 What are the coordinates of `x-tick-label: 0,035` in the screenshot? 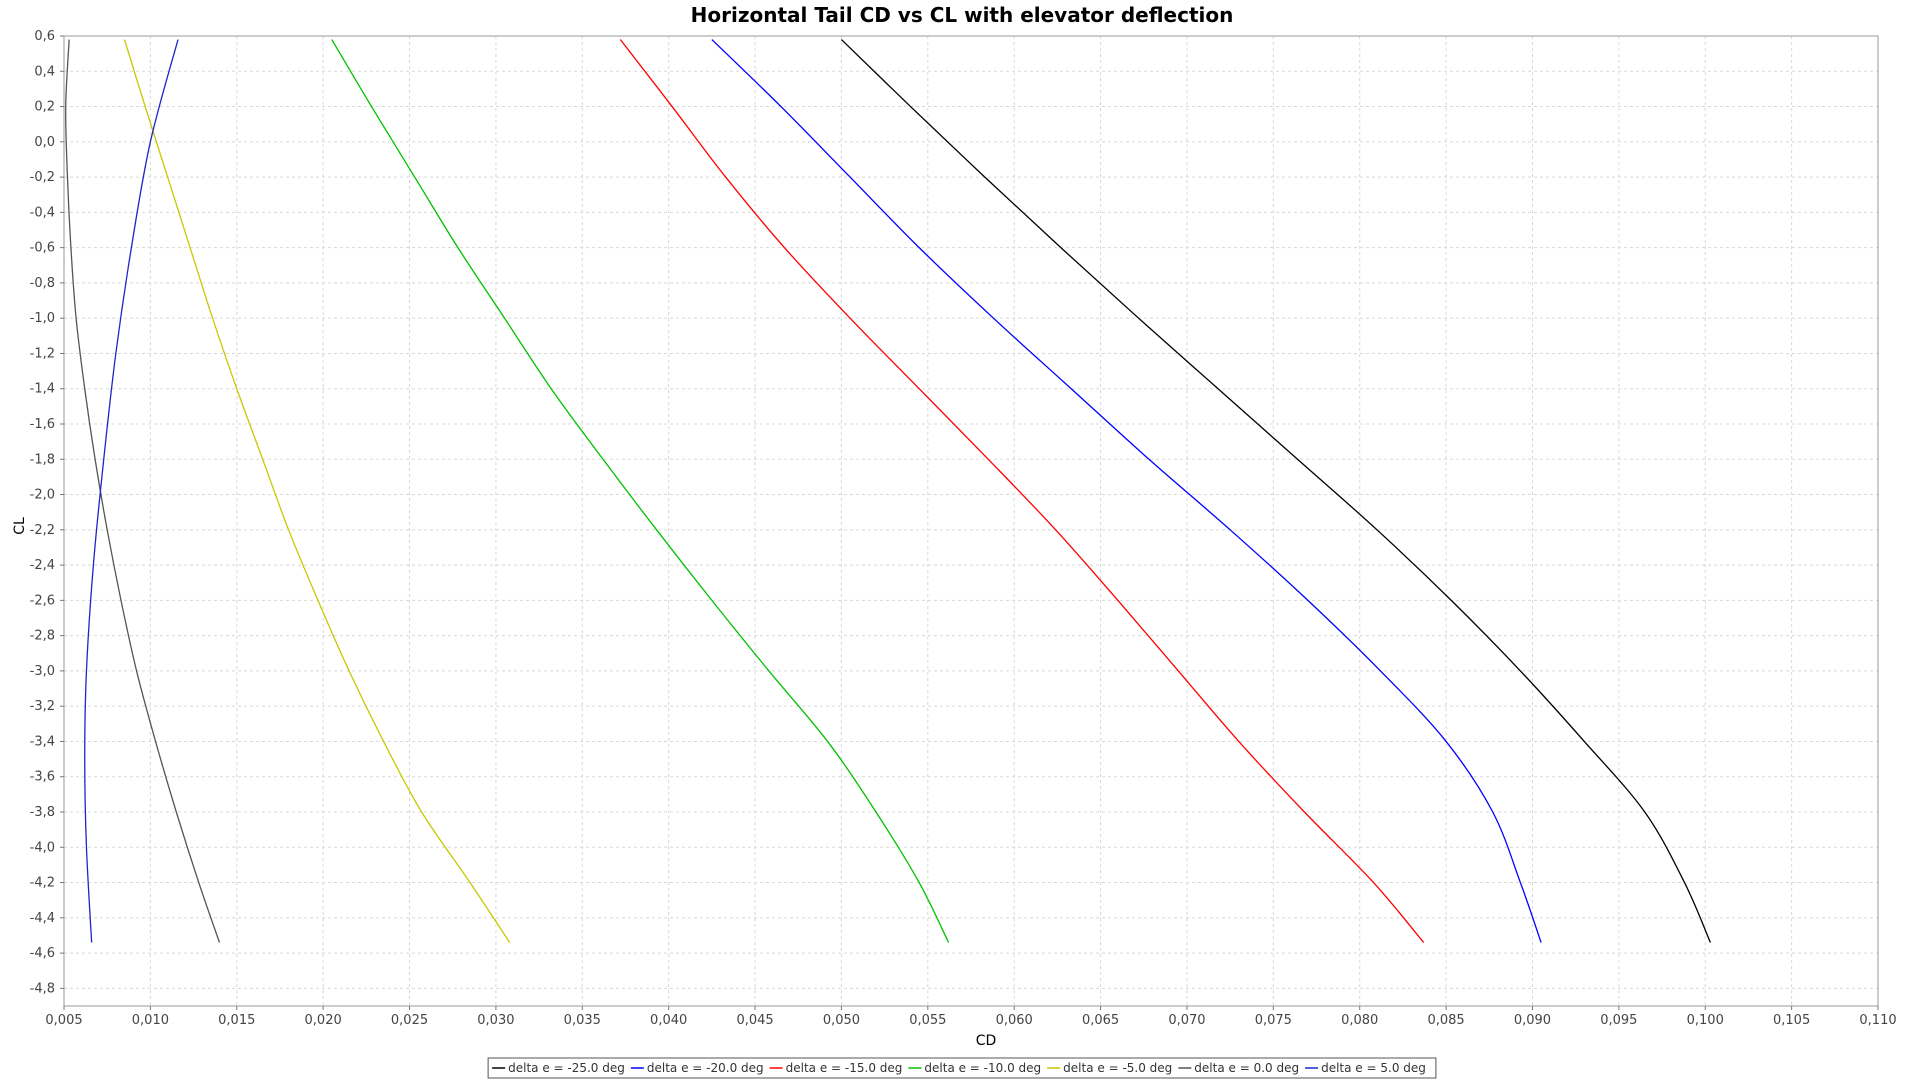 It's located at (582, 1020).